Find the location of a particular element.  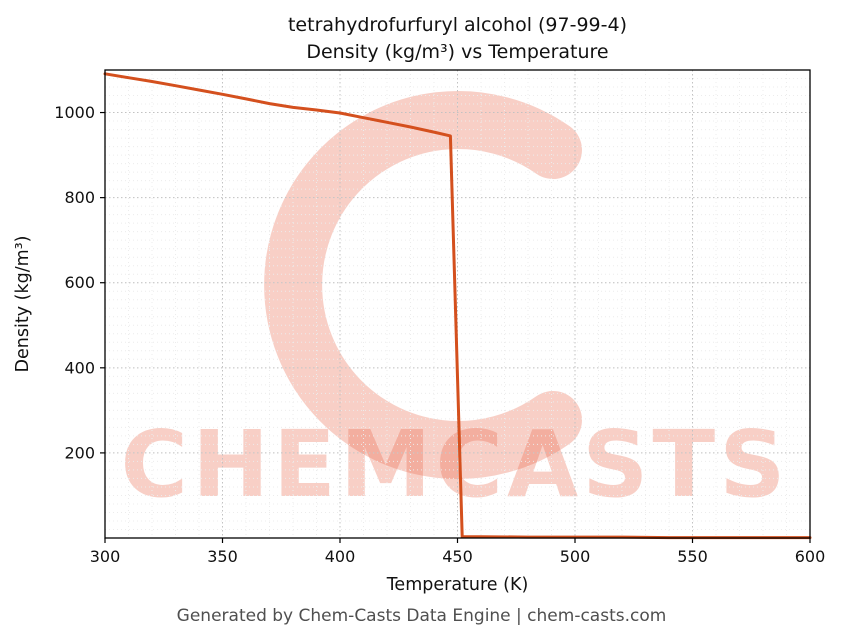

watermark-text: CHEMCASTS is located at coordinates (455, 464).